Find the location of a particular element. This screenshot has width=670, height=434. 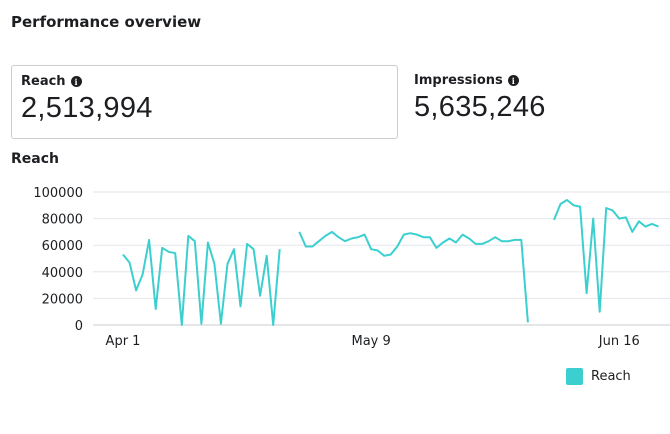

impressions-card-label: Impressions is located at coordinates (458, 80).